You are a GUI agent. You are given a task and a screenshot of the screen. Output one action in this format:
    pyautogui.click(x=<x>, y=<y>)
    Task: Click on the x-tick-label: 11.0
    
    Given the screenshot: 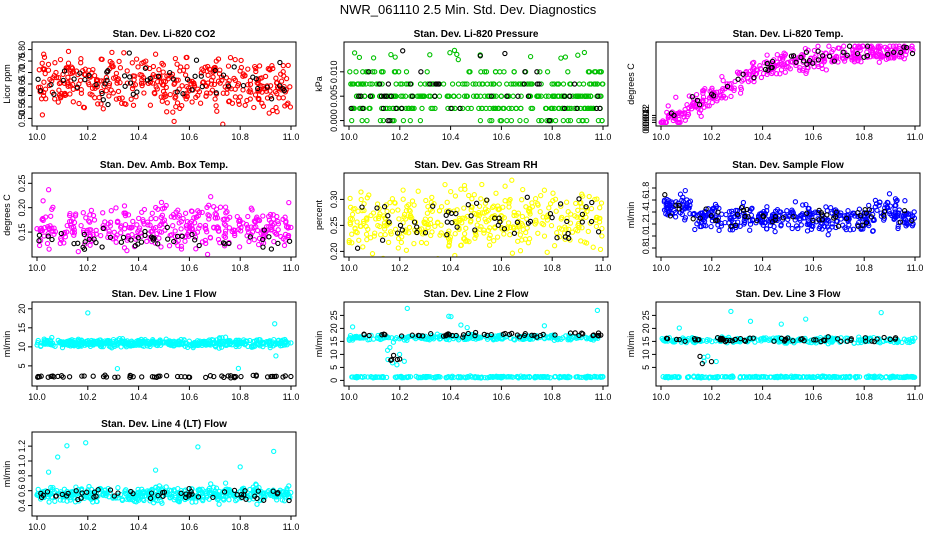 What is the action you would take?
    pyautogui.click(x=291, y=268)
    